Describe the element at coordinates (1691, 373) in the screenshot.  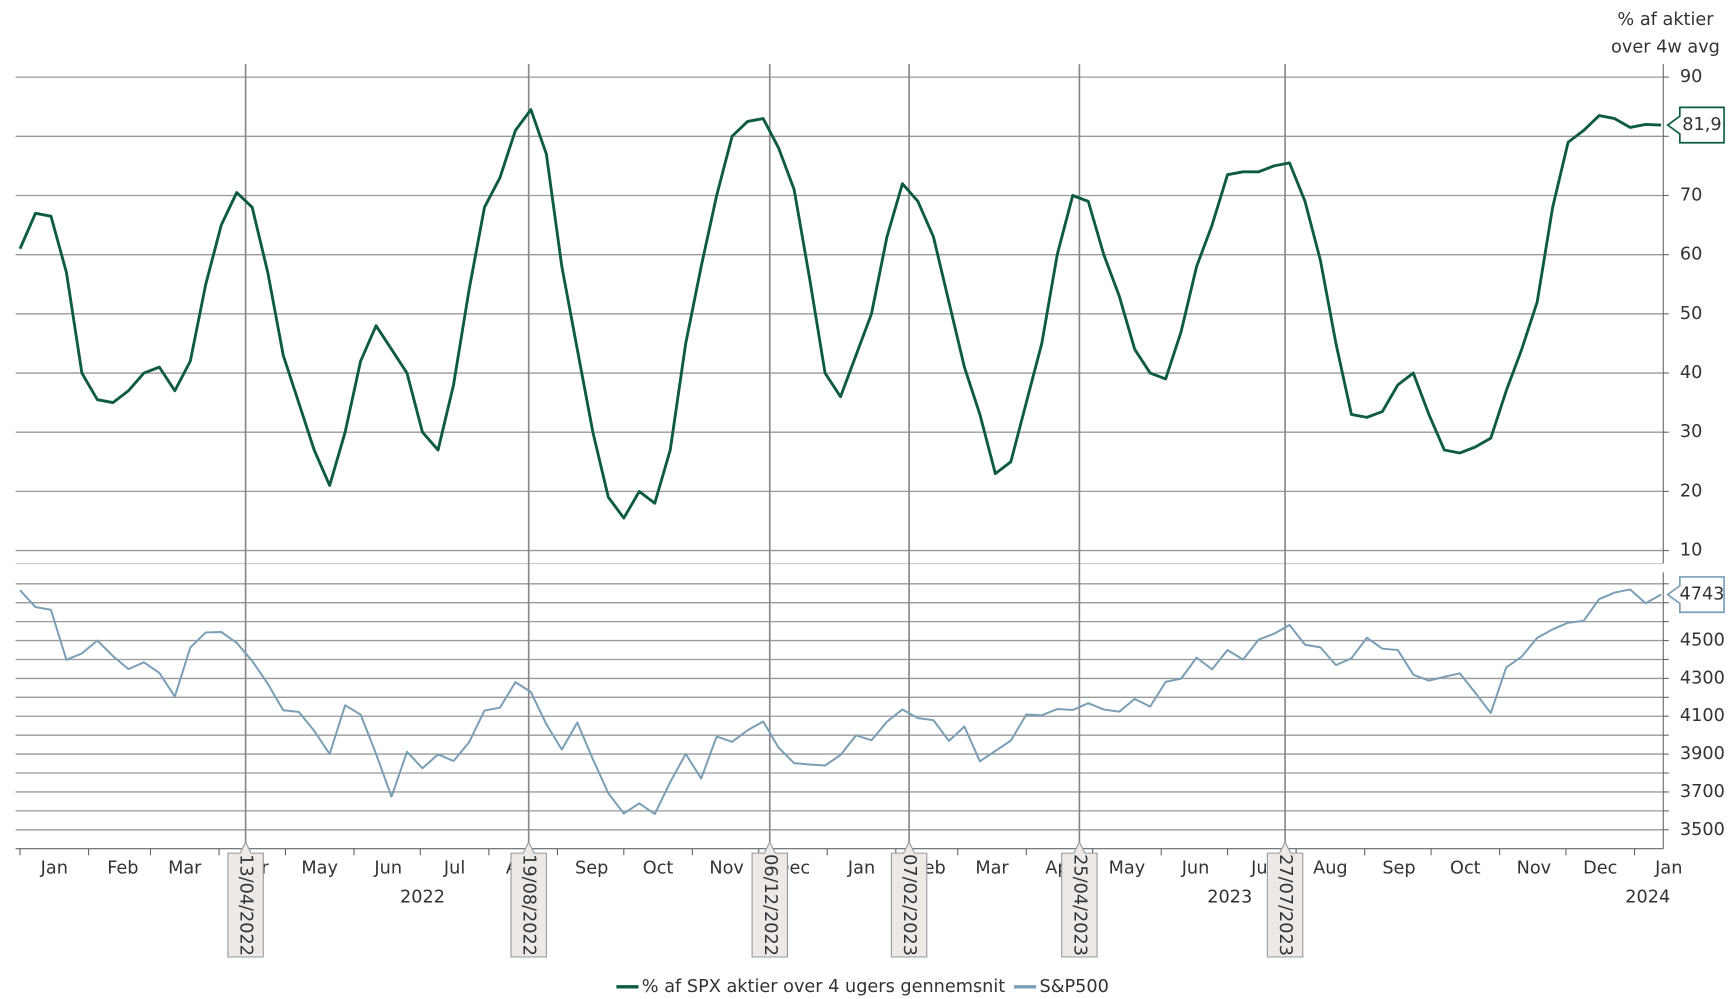
I see `y-tick-label: 40` at that location.